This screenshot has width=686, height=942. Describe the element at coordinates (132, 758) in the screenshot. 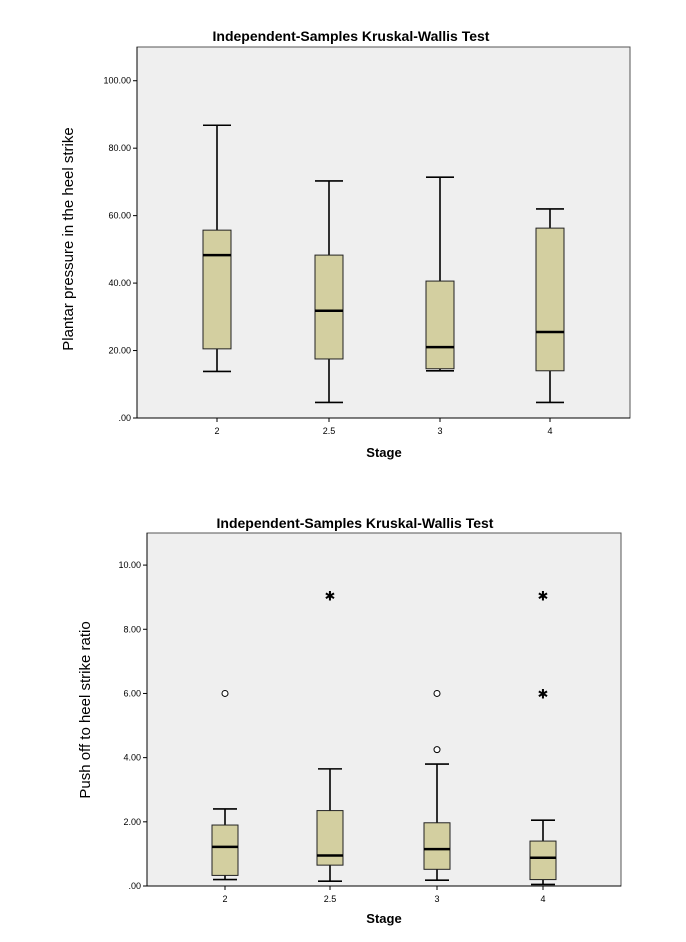

I see `y-tick-label: 4.00` at that location.